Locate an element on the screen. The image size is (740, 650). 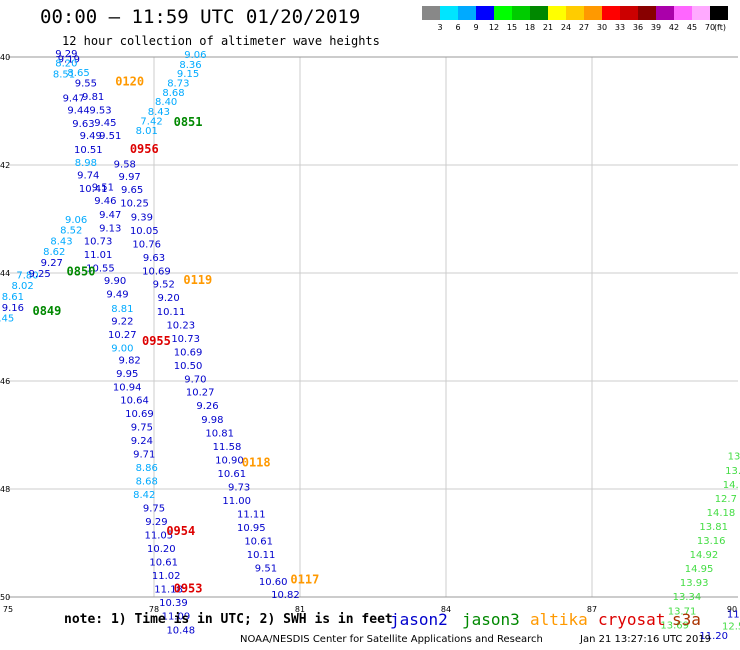
colorbar-label: 9 is located at coordinates (475, 27).